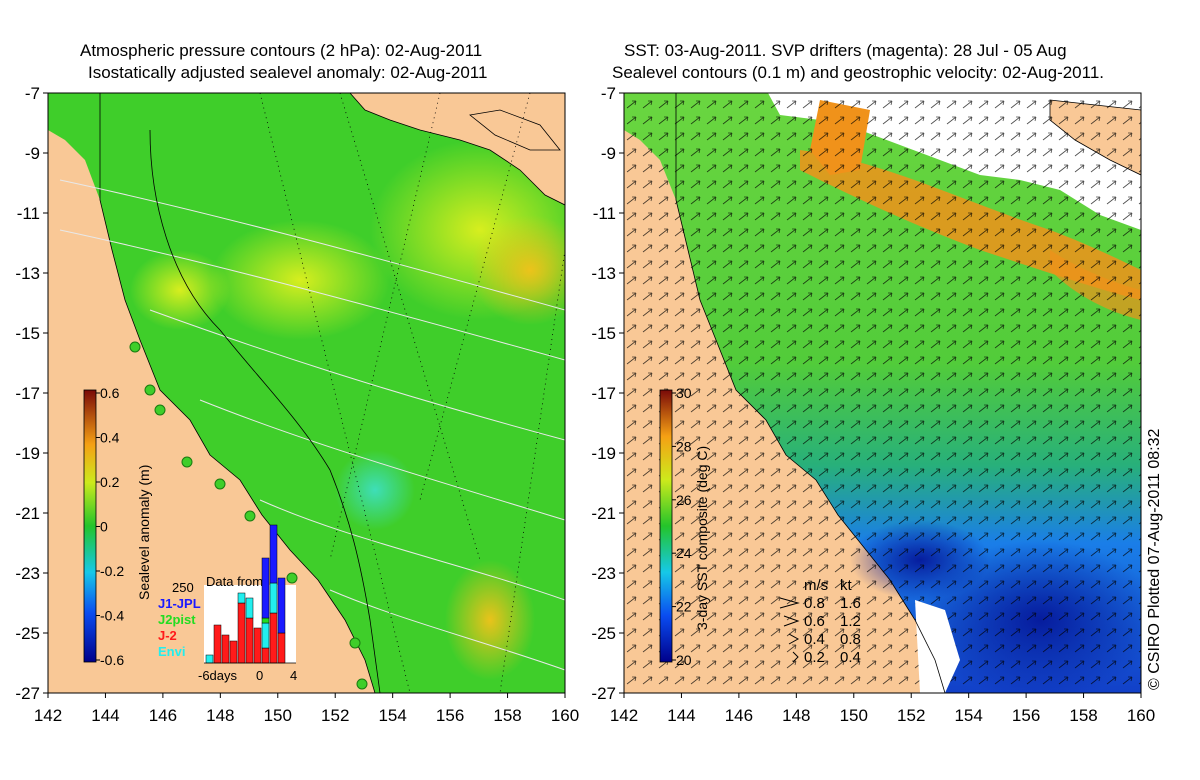 This screenshot has width=1200, height=780. Describe the element at coordinates (278, 715) in the screenshot. I see `left-x-tick-label: 150` at that location.